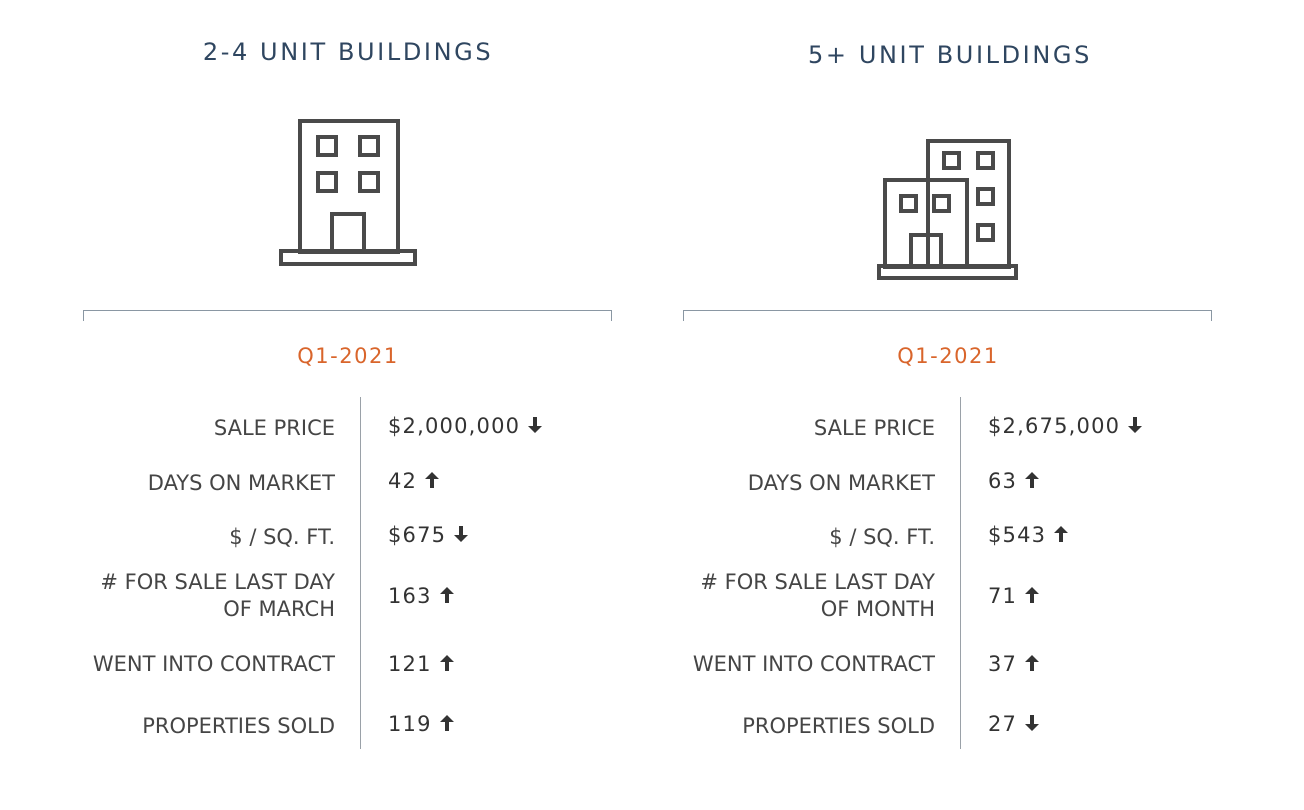  Describe the element at coordinates (410, 664) in the screenshot. I see `metric-number: 121` at that location.